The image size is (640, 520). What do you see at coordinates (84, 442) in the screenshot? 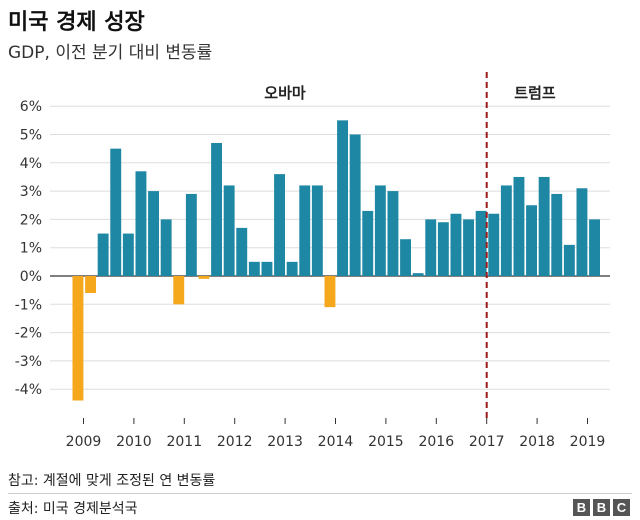
I see `x-tick-label: 2009` at bounding box center [84, 442].